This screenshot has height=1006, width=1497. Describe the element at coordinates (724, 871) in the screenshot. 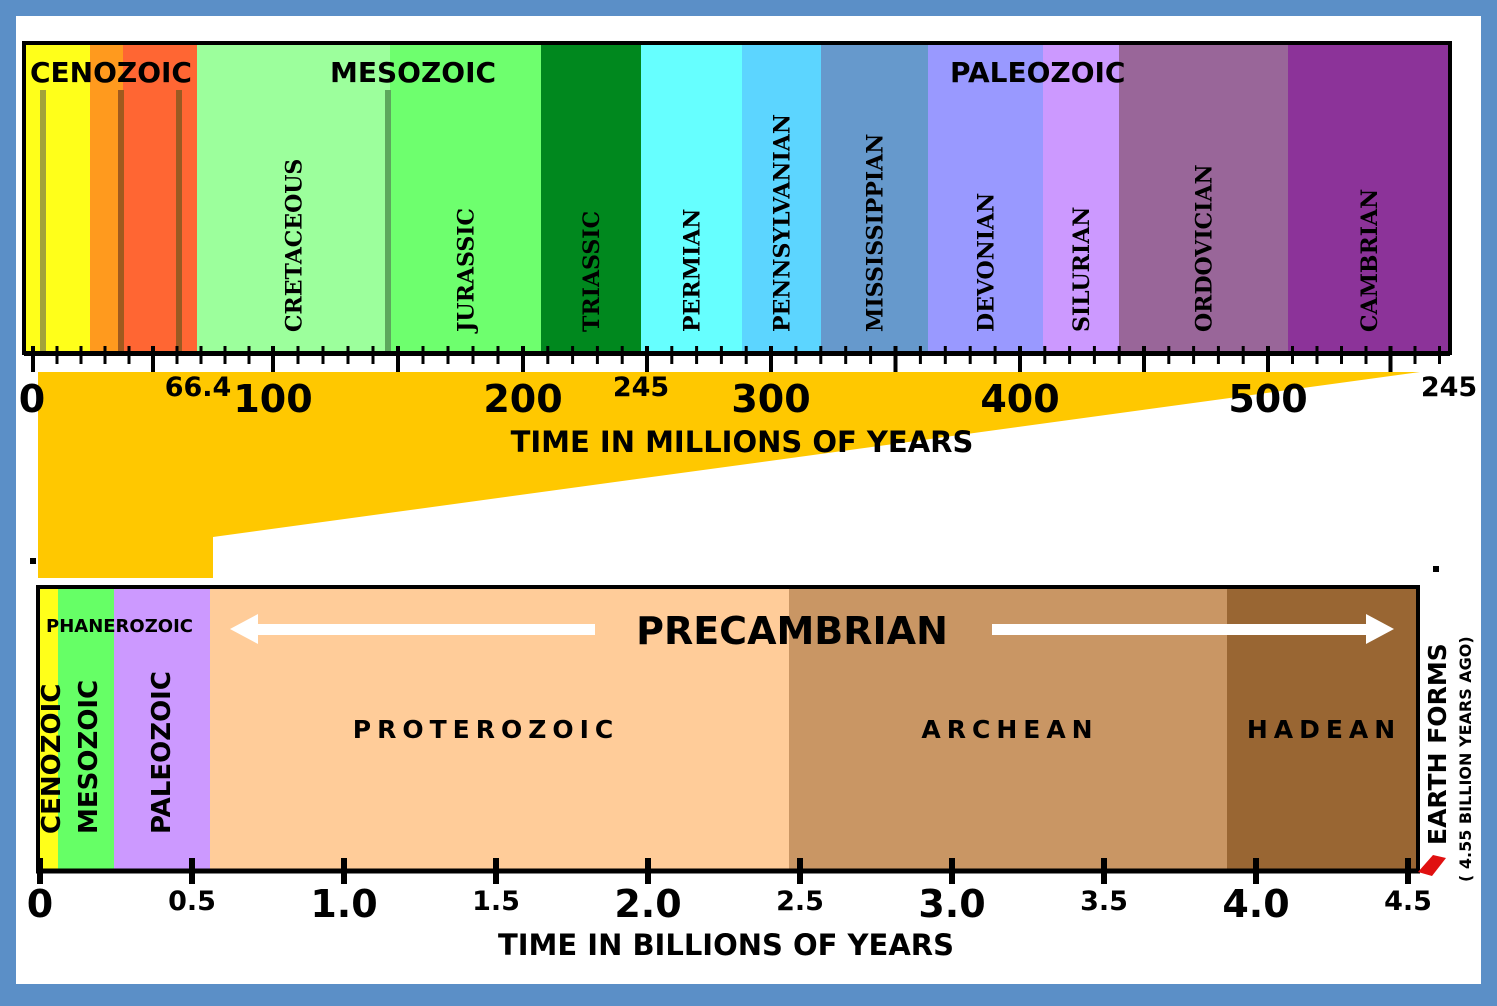

I see `bottom-ticks` at that location.